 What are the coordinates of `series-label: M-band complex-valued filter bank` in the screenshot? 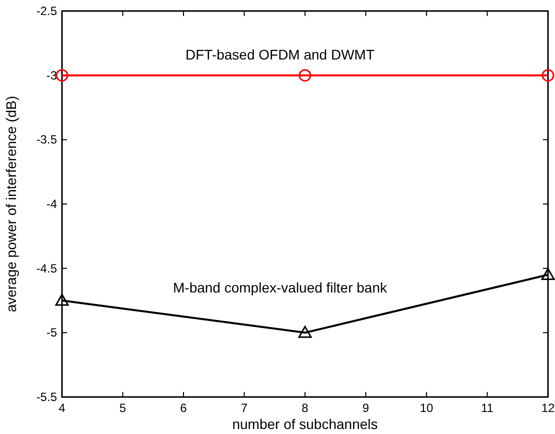 It's located at (280, 288).